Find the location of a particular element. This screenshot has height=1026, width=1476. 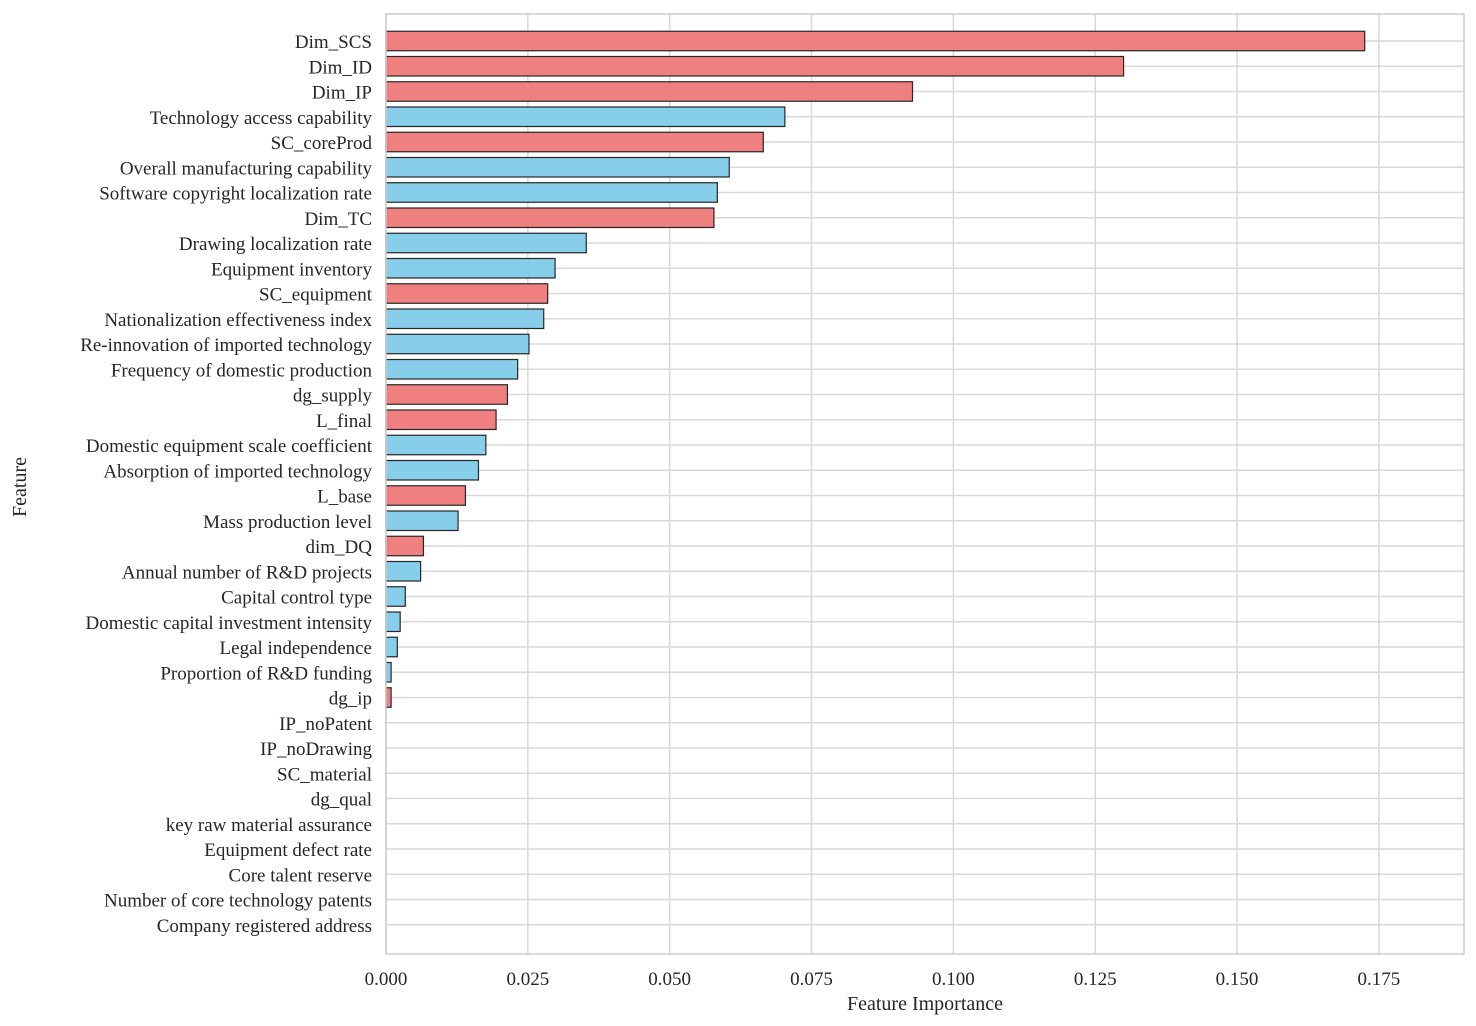

y-tick-label: Domestic equipment scale coefficient is located at coordinates (229, 446).